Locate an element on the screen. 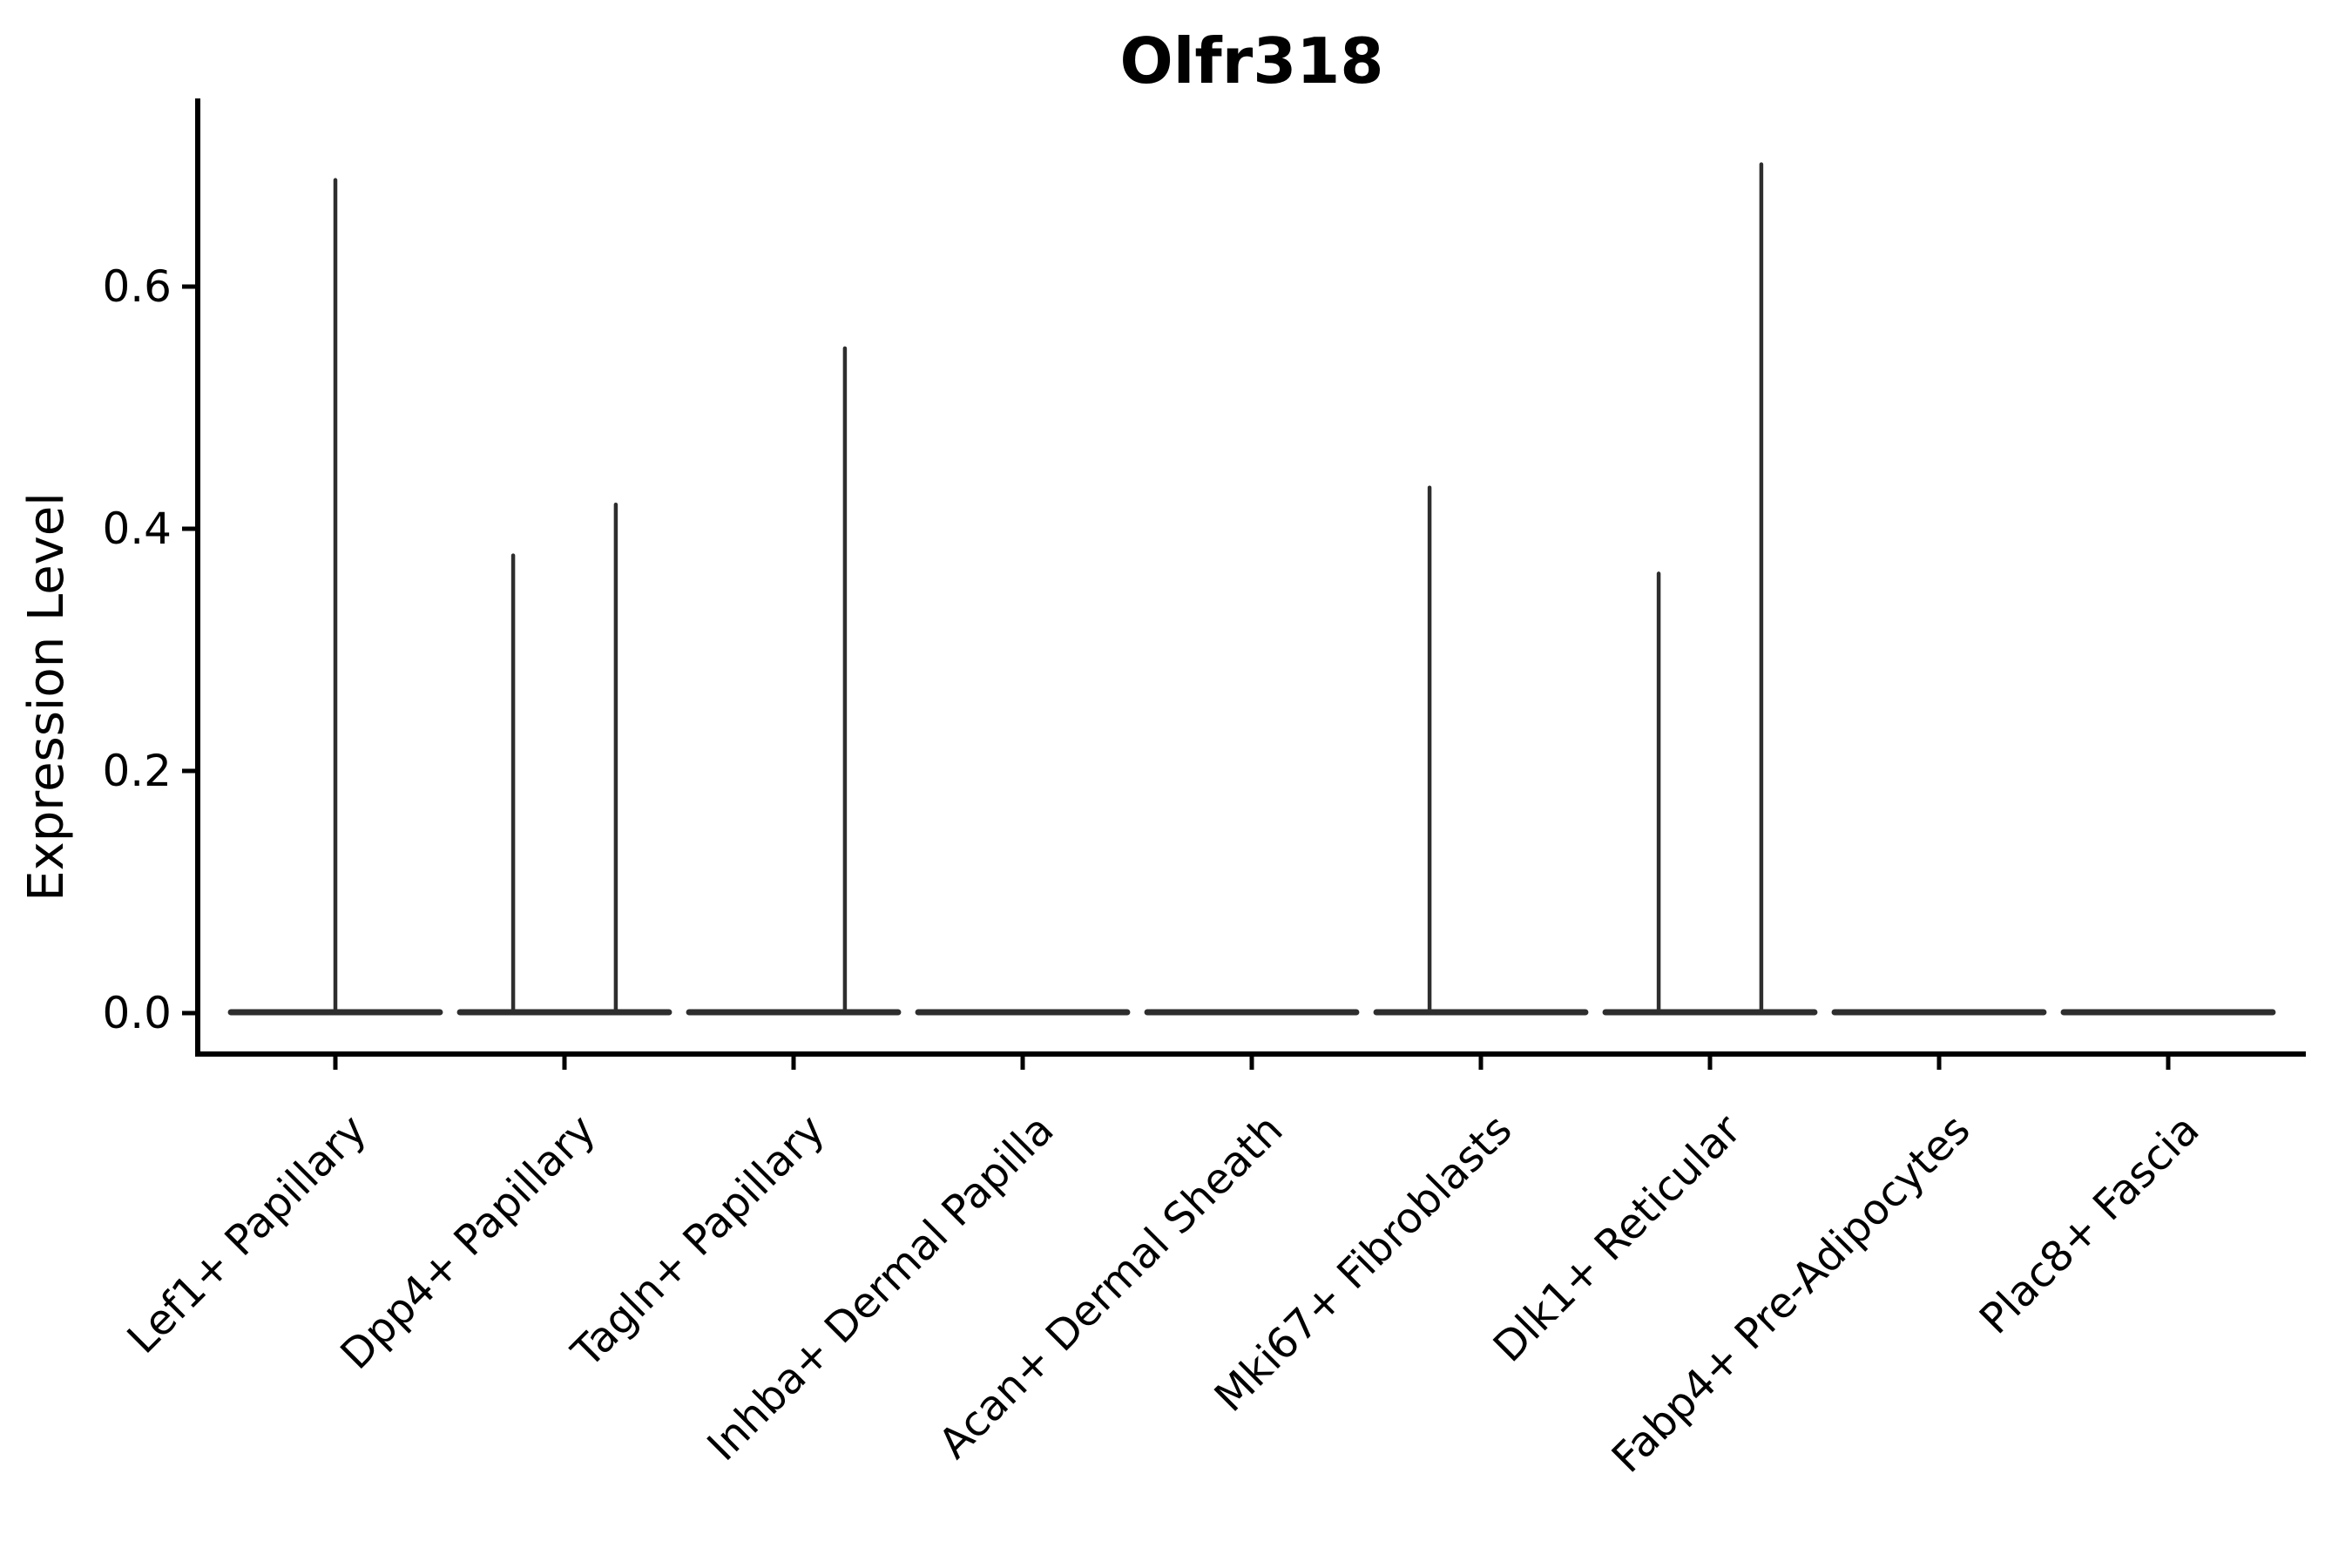 The height and width of the screenshot is (1568, 2352). y-axis: 0.0 0.2 0.4 0.6 is located at coordinates (150, 649).